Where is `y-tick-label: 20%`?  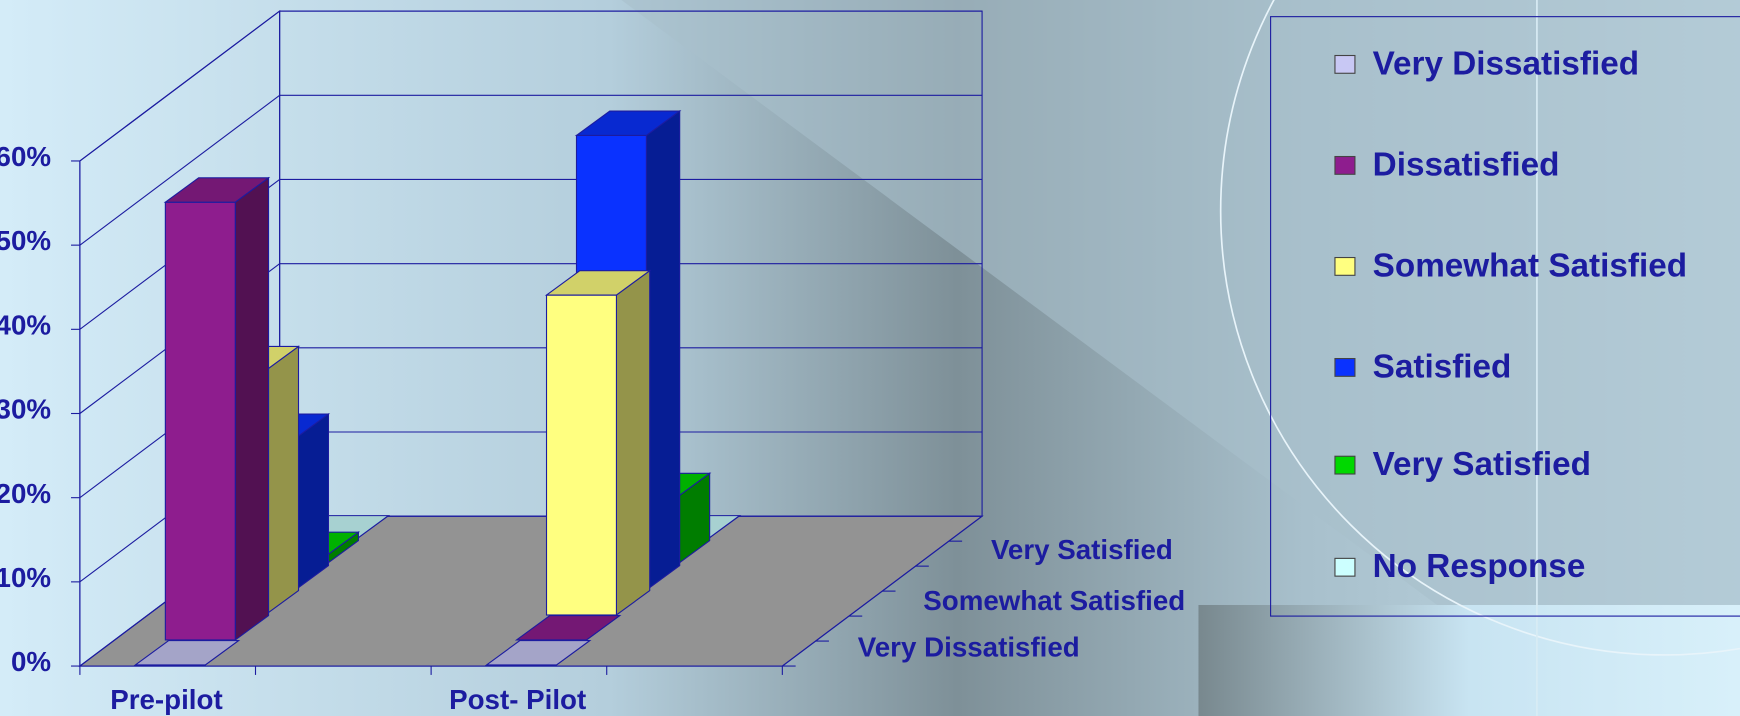
y-tick-label: 20% is located at coordinates (25, 493).